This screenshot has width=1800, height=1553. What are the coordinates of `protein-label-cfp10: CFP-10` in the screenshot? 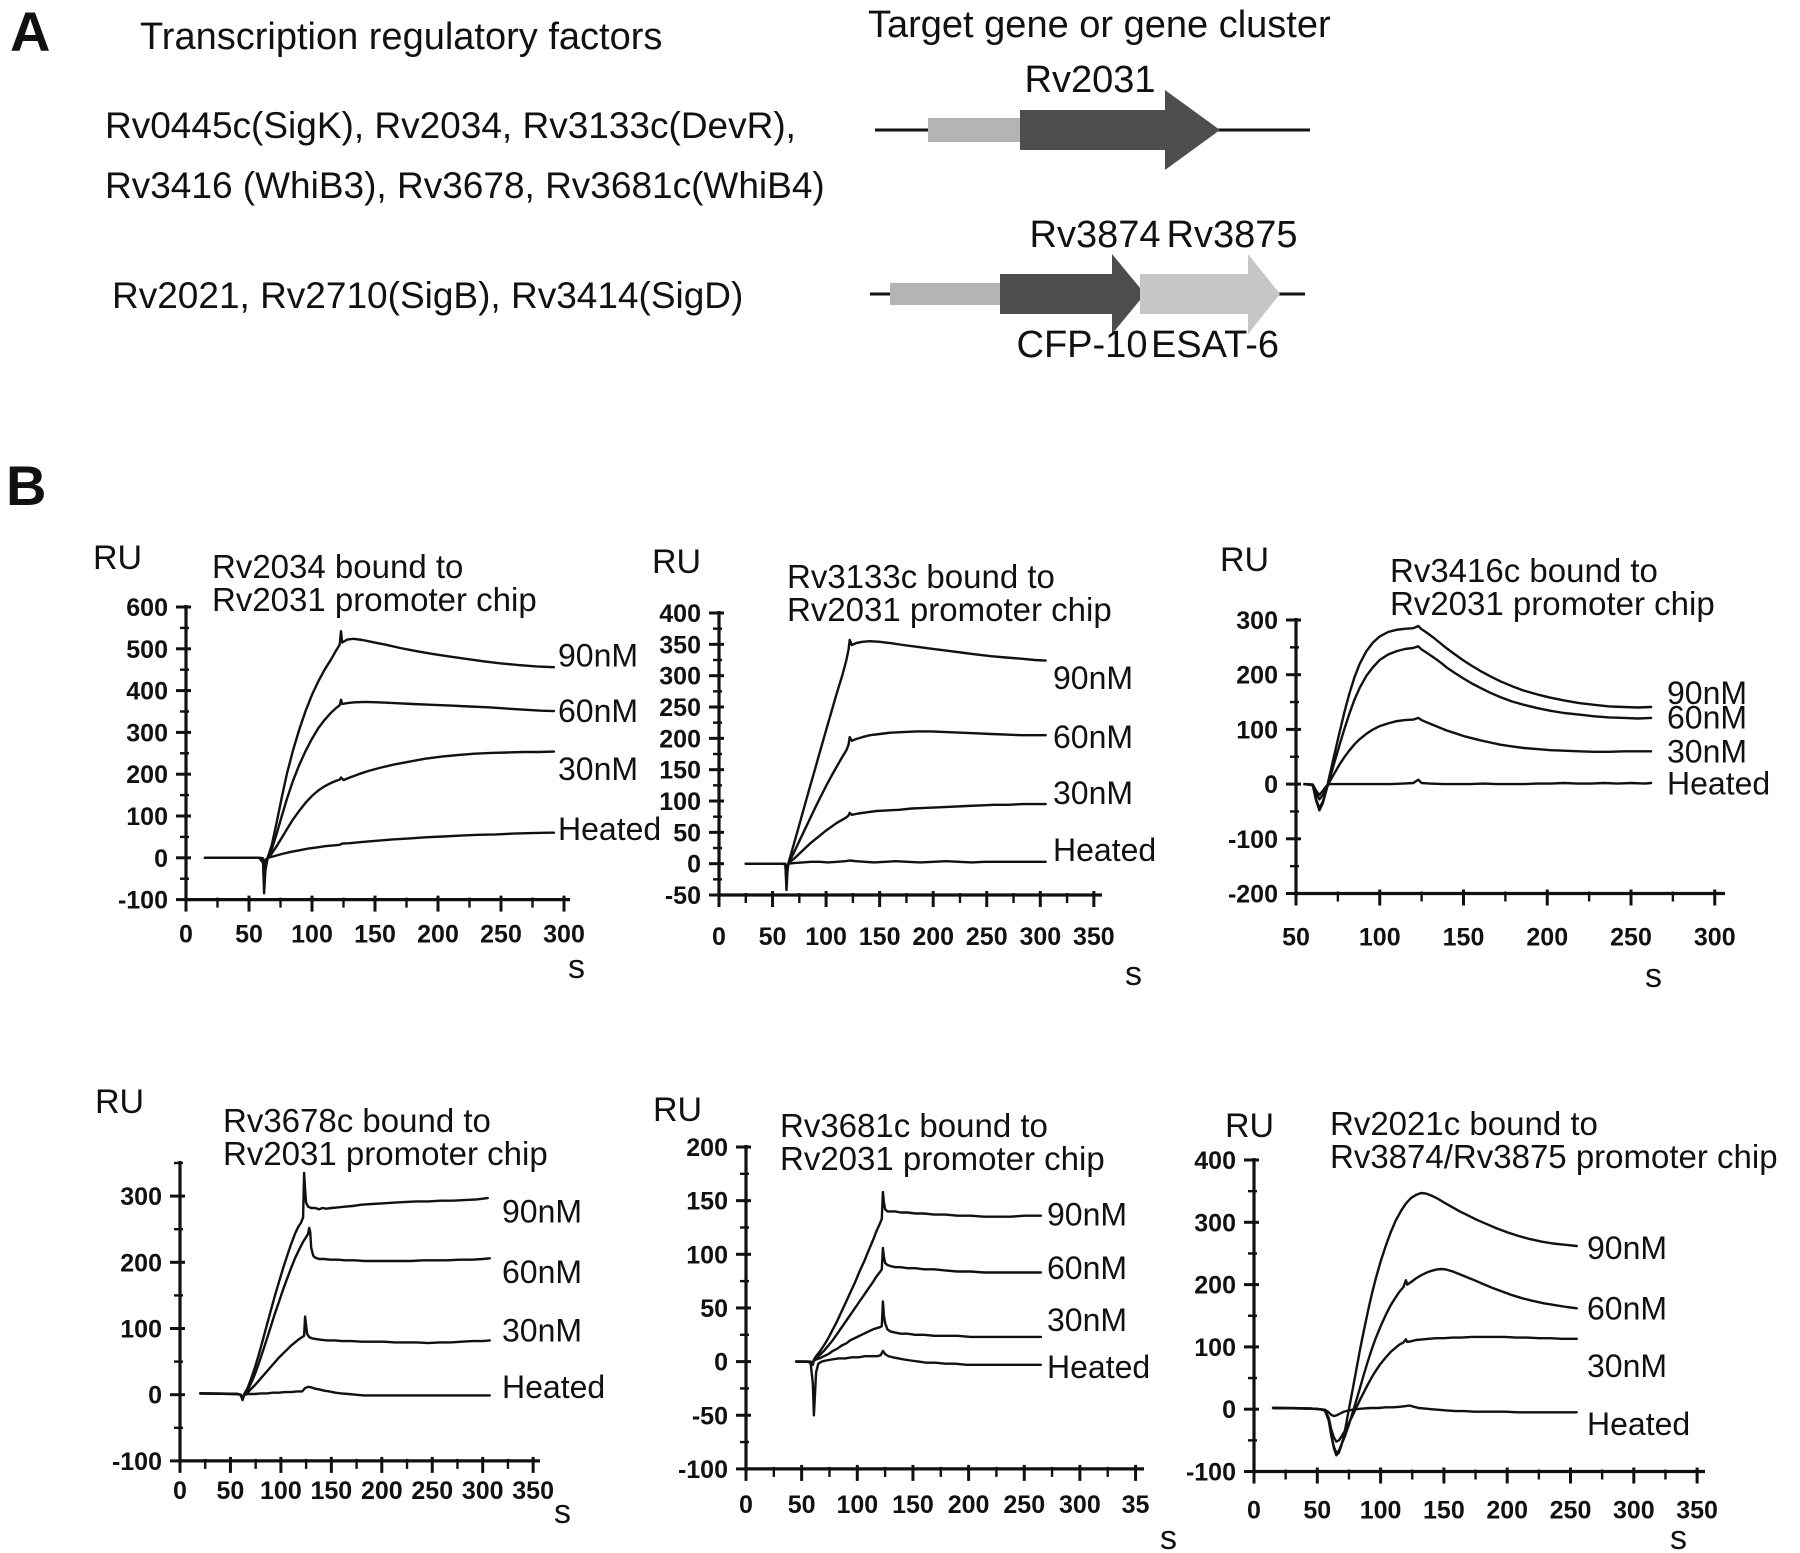 It's located at (1082, 345).